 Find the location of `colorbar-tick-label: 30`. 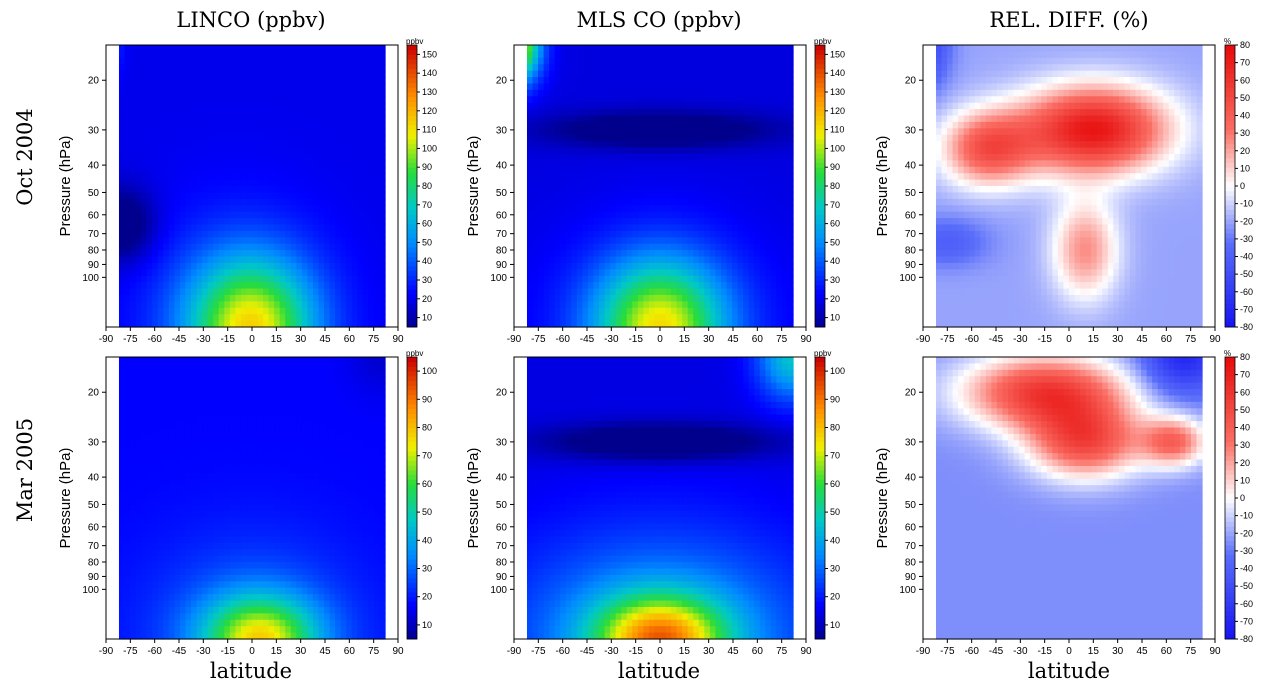

colorbar-tick-label: 30 is located at coordinates (427, 280).